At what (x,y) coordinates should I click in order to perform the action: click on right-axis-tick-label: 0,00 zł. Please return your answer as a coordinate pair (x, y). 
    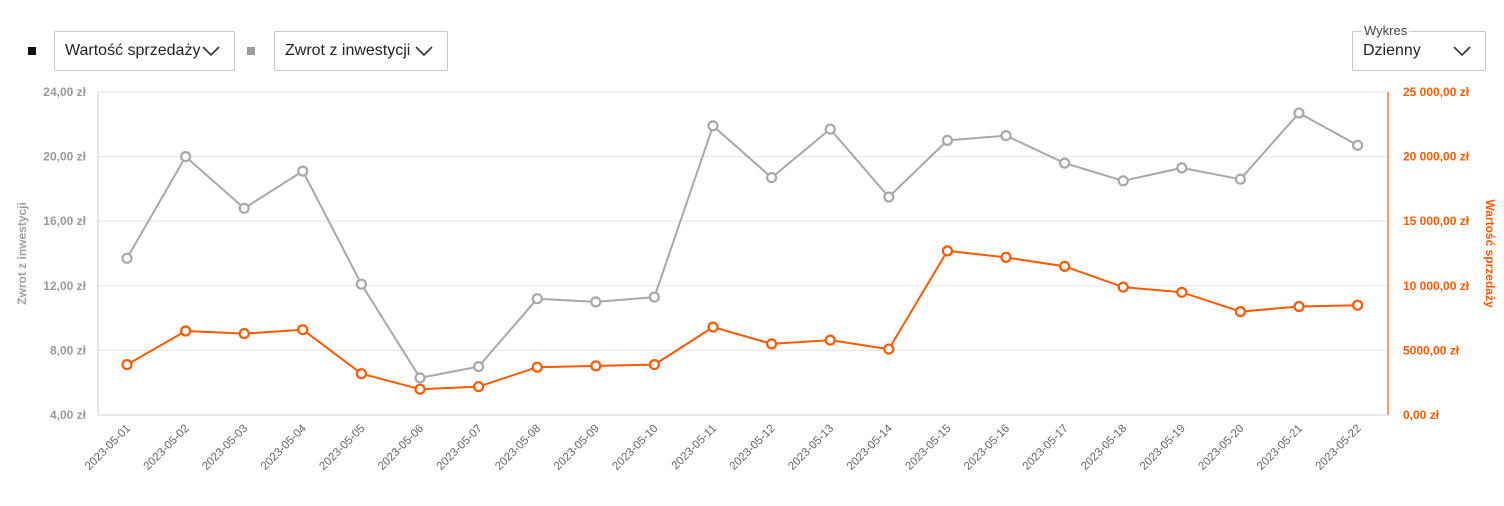
    Looking at the image, I should click on (1421, 415).